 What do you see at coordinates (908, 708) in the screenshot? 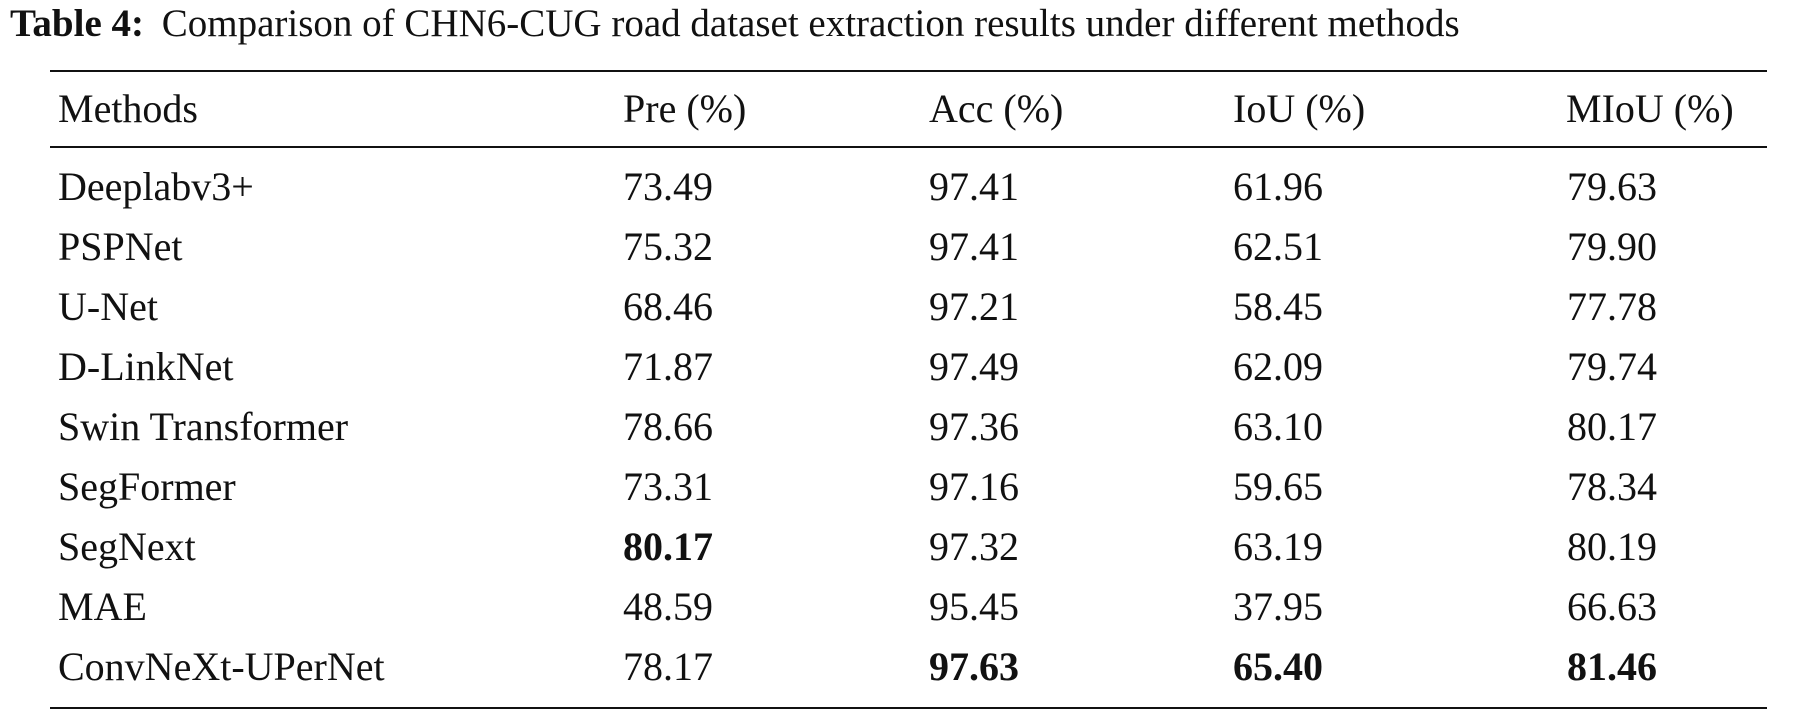
I see `table-bottom-rule` at bounding box center [908, 708].